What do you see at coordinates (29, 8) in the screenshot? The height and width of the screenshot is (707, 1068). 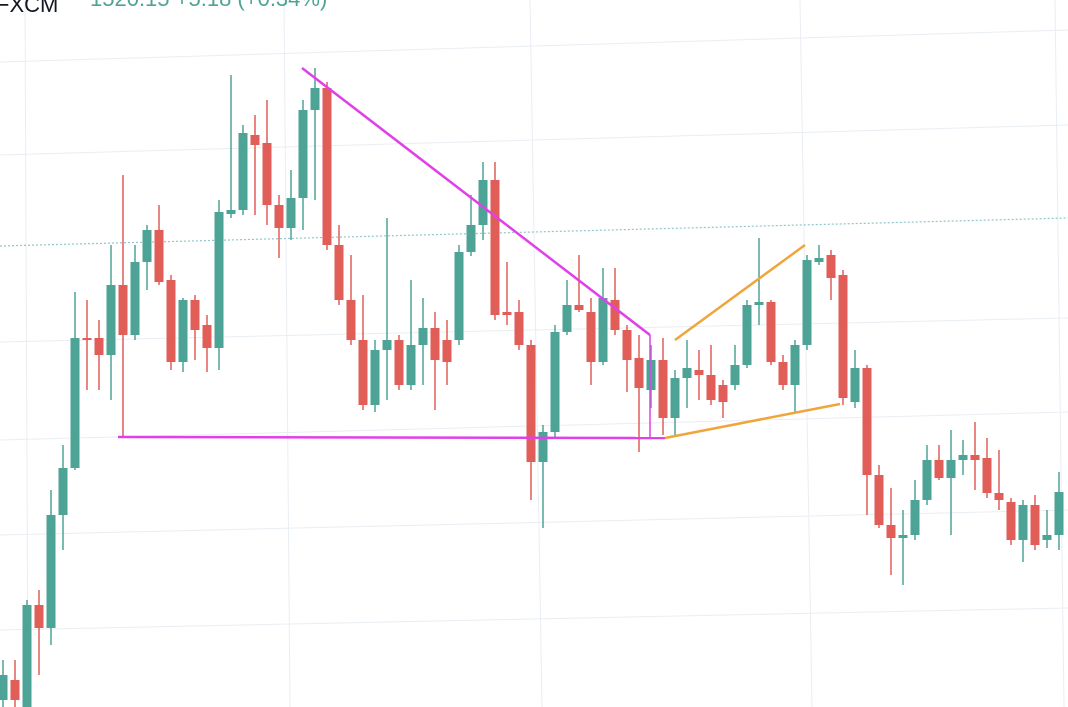 I see `symbol: FXCM` at bounding box center [29, 8].